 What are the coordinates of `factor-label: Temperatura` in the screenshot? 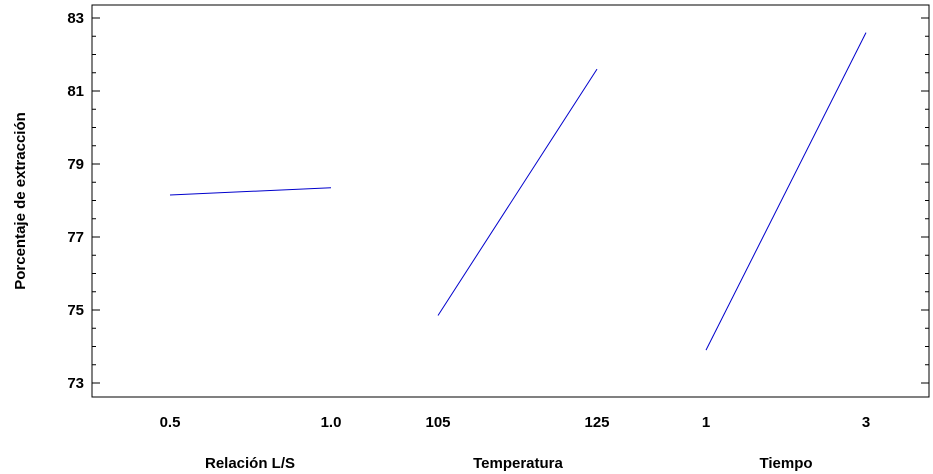 It's located at (518, 463).